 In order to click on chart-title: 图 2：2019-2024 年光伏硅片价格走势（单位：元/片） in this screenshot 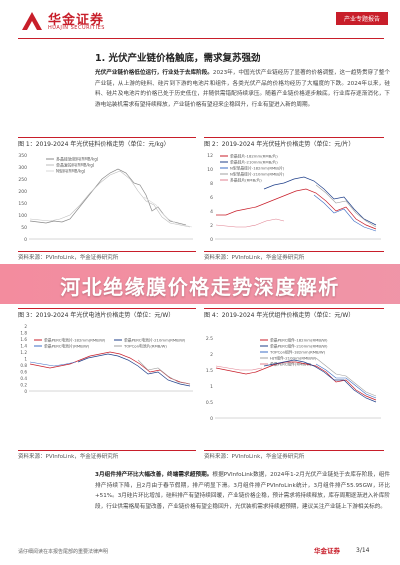, I will do `click(279, 144)`.